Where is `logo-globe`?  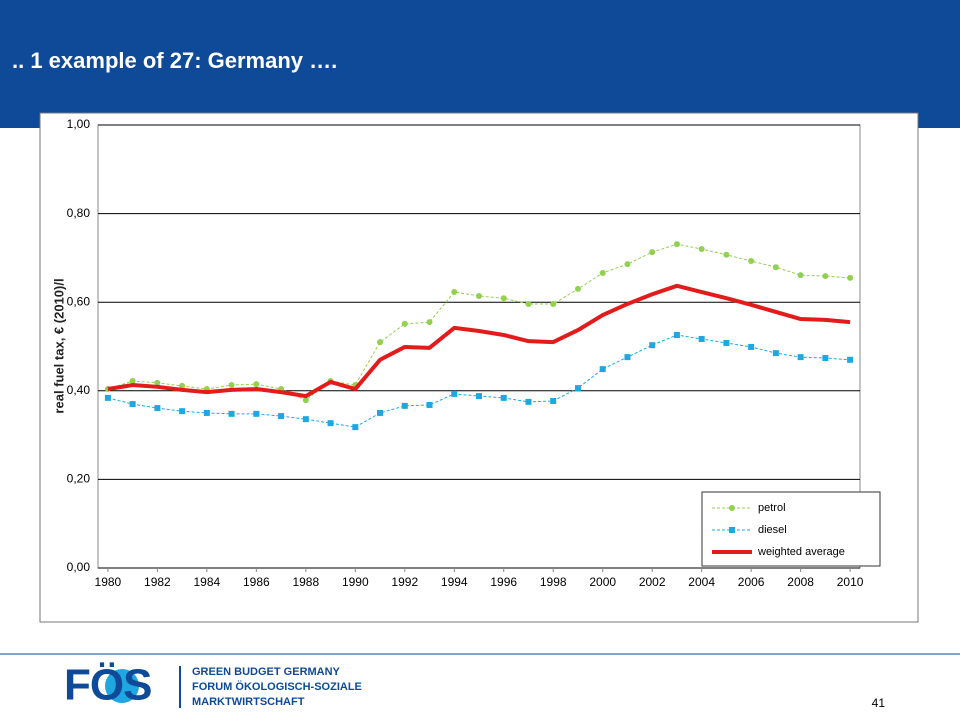 logo-globe is located at coordinates (122, 686).